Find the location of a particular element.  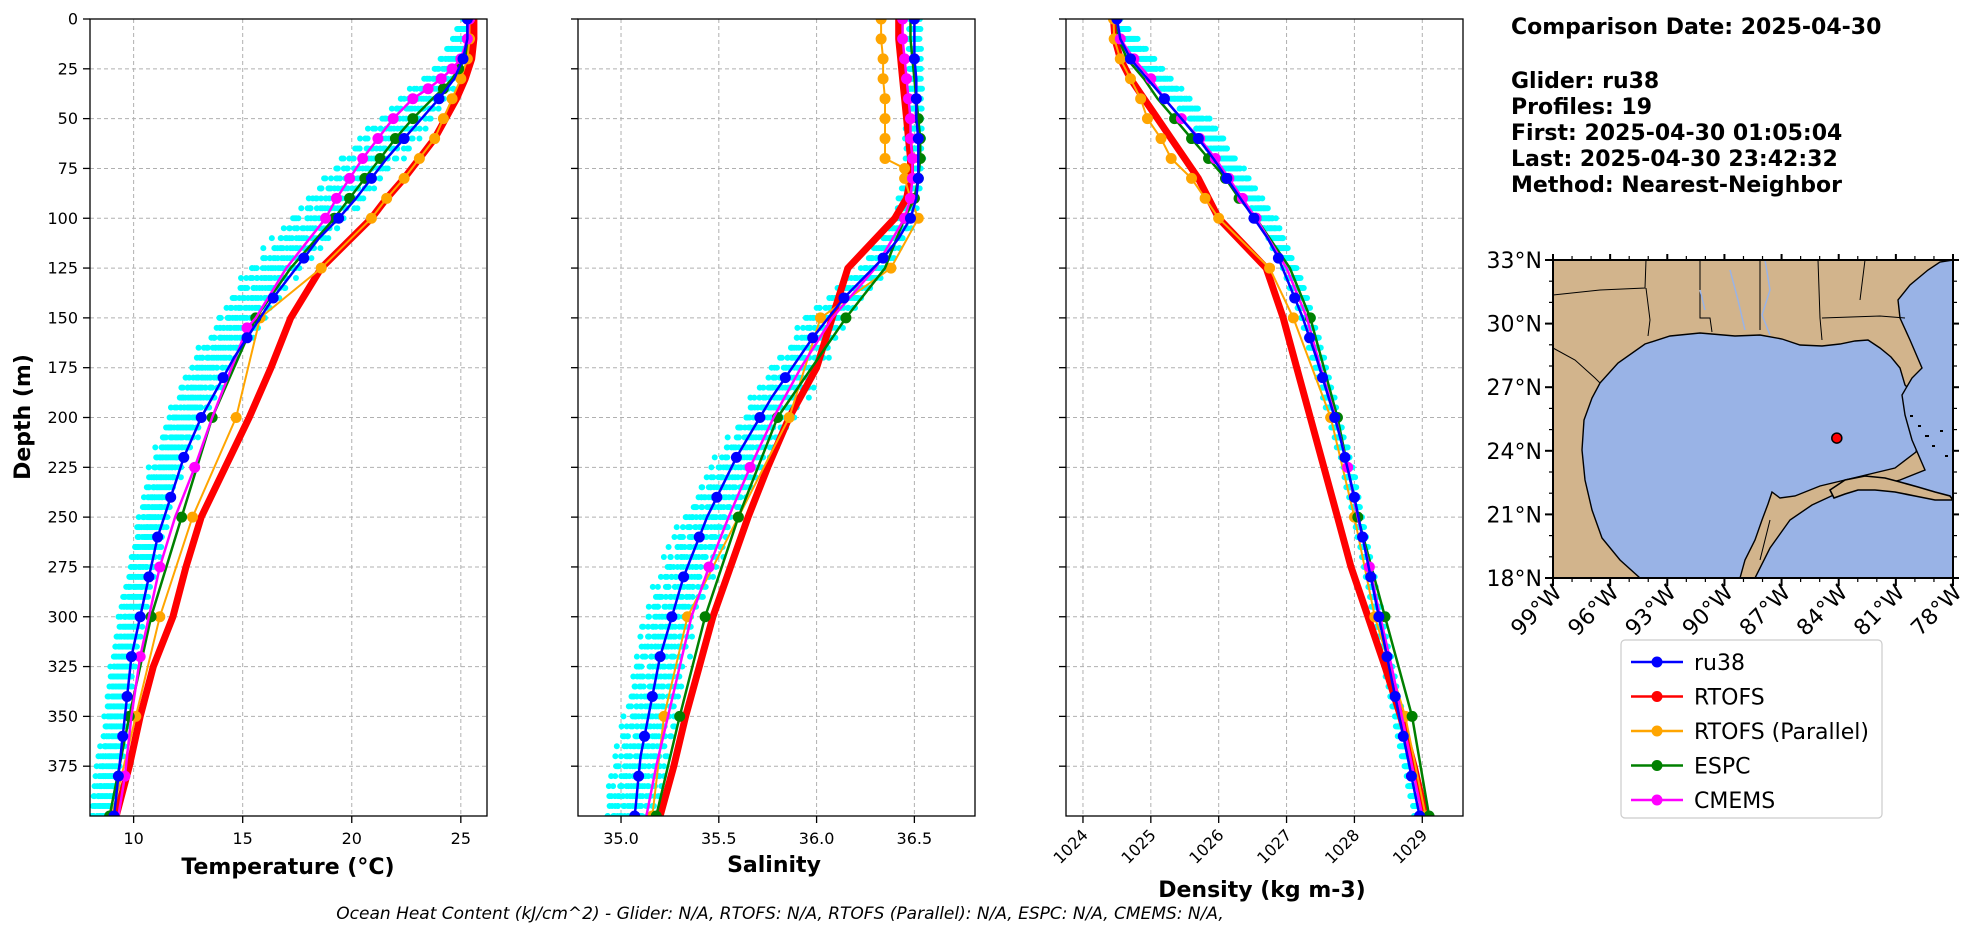

series-point-espc is located at coordinates (656, 813).